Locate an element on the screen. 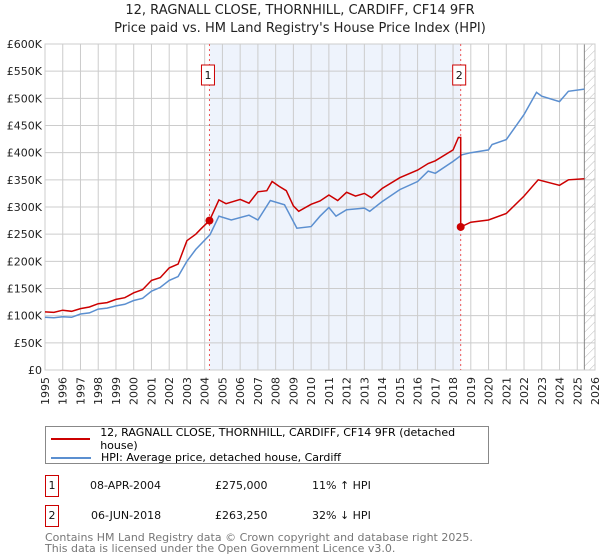  y-tick-label: £250K is located at coordinates (25, 234).